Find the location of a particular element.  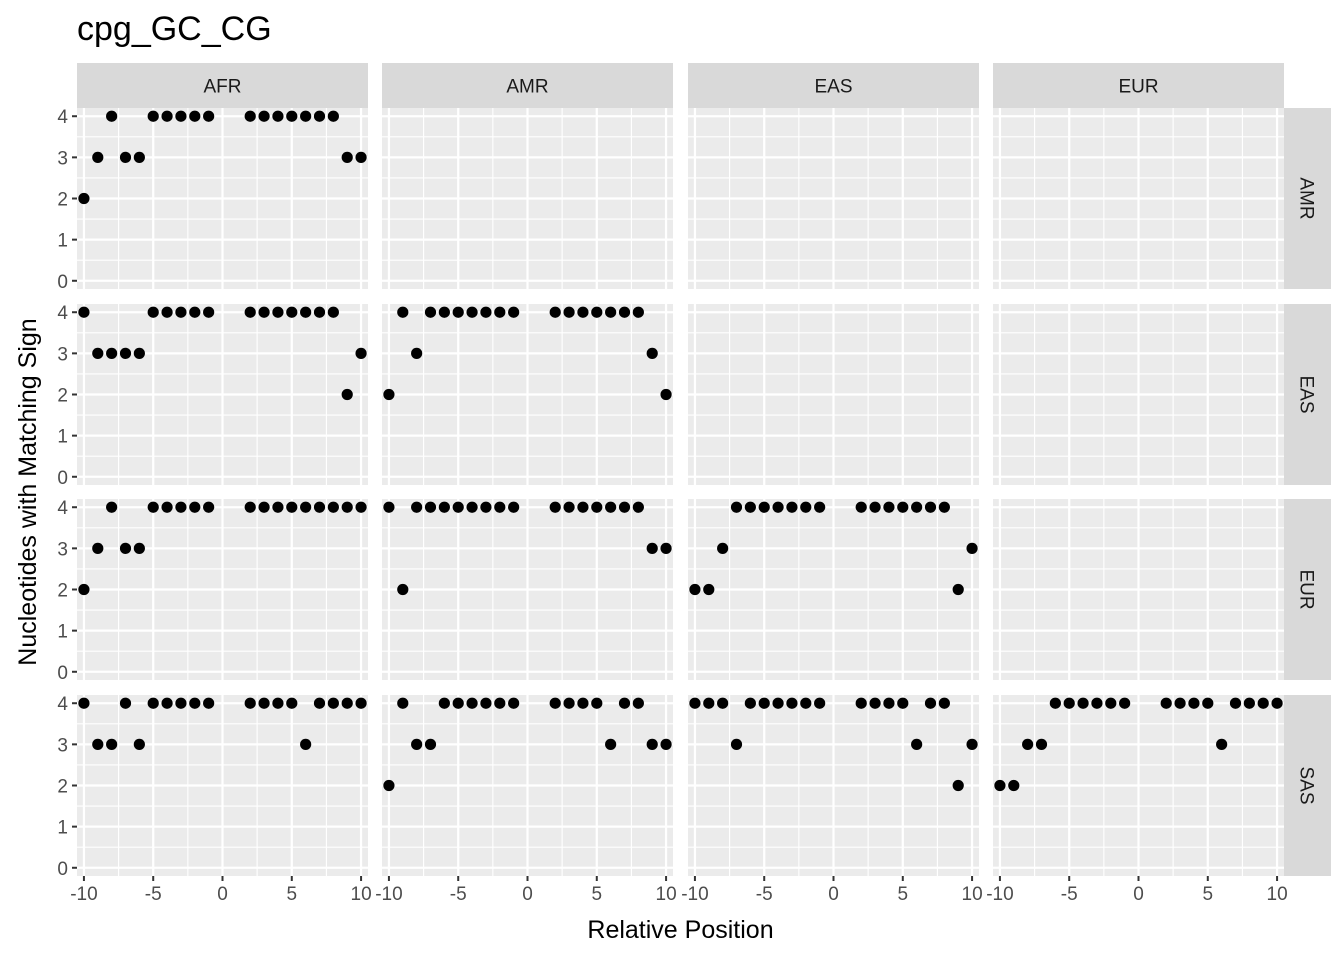

facet-label-col-eur: EUR is located at coordinates (1138, 87).